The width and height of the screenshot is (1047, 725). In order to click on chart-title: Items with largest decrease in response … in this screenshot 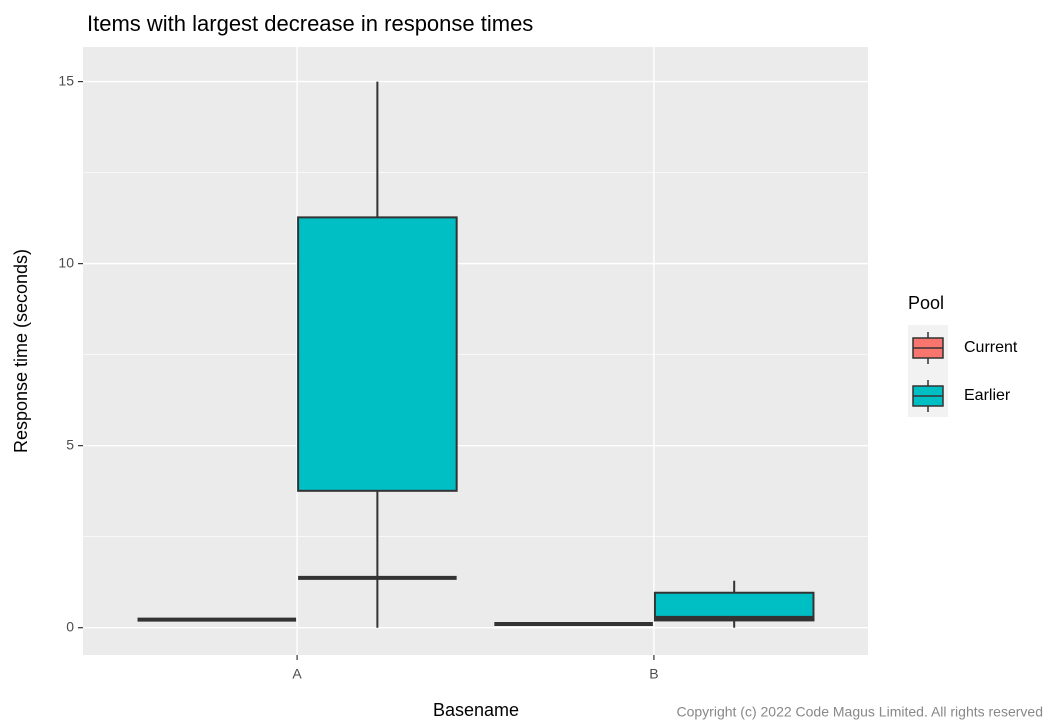, I will do `click(310, 23)`.